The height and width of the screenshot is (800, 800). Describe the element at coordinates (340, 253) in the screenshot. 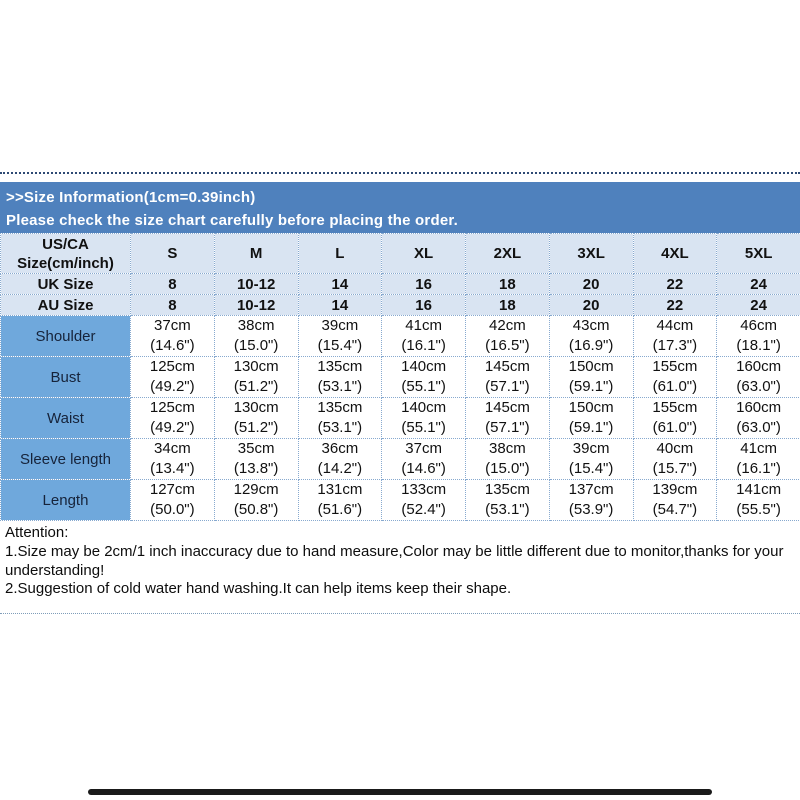

I see `size-column-header: L` at that location.